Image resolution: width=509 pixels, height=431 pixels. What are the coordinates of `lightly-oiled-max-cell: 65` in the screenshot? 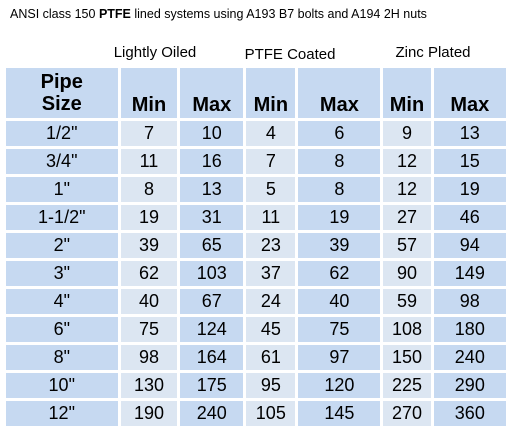 It's located at (212, 245).